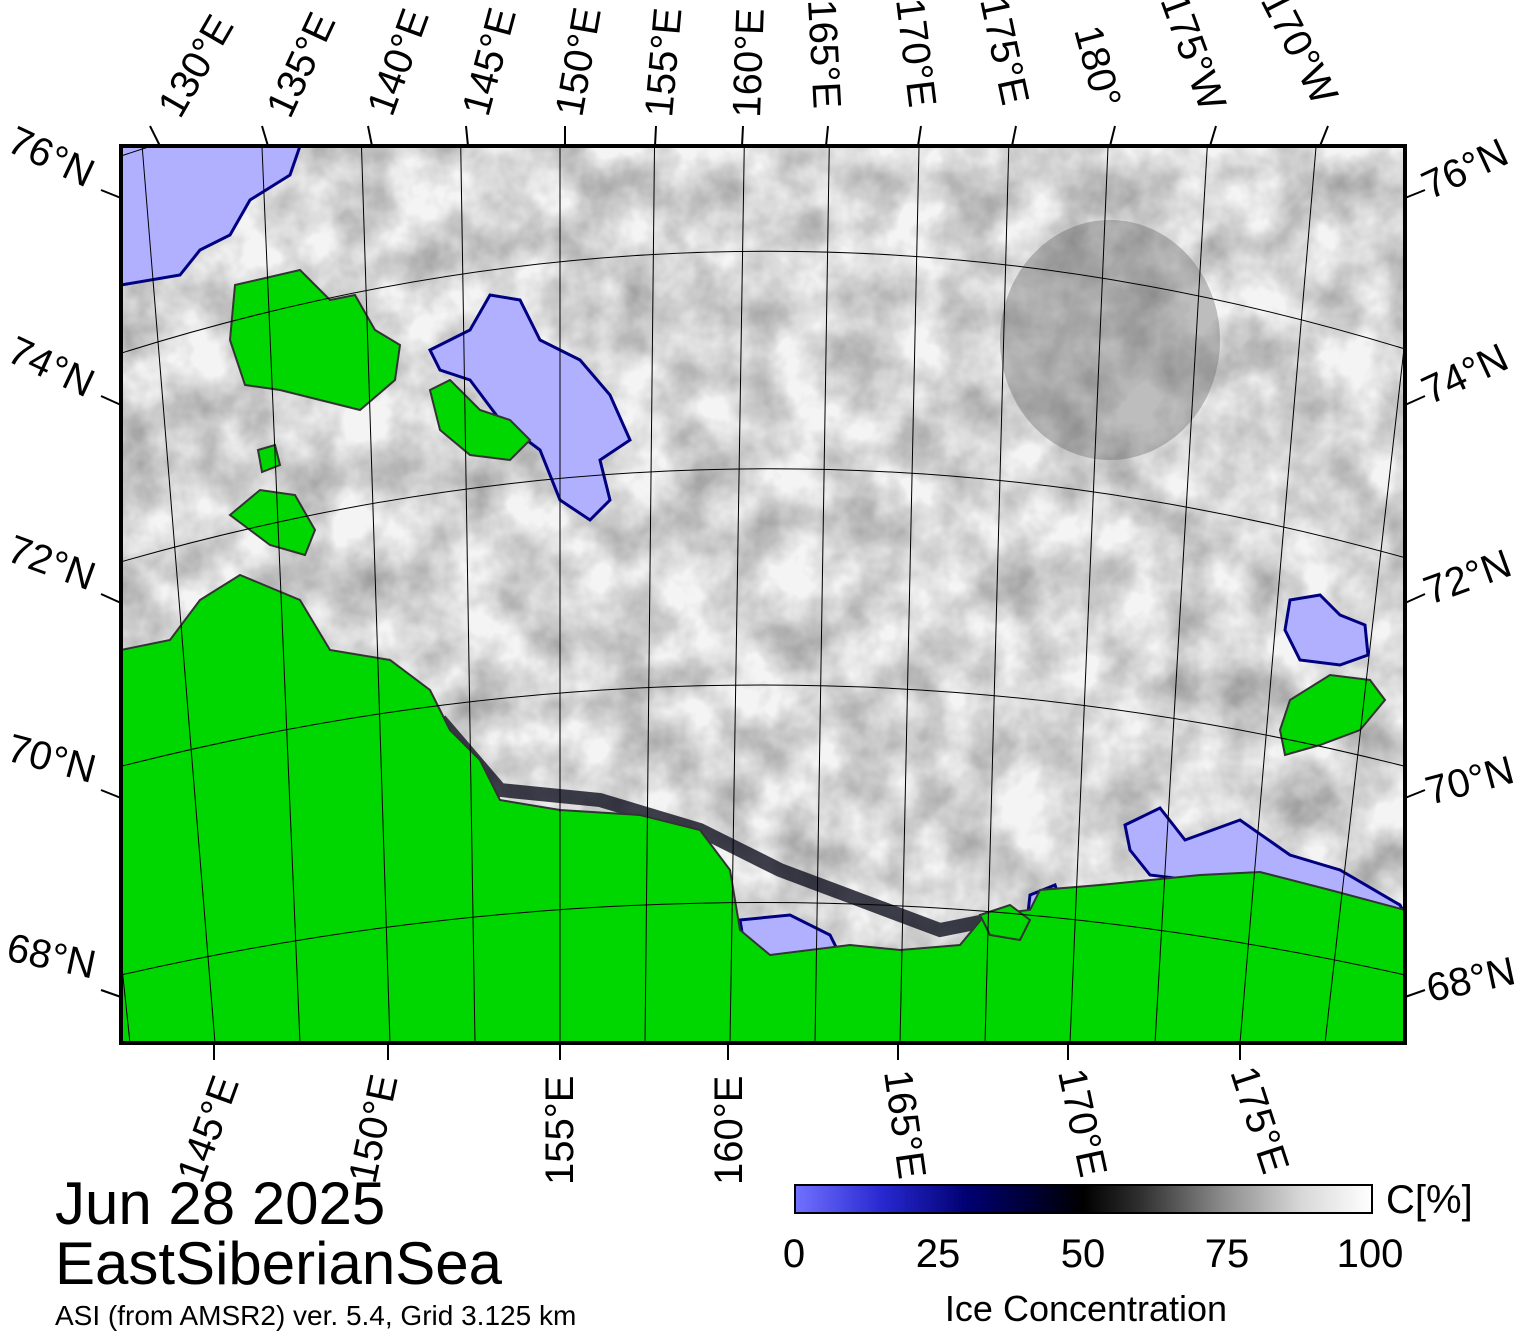  I want to click on island-bolshoy-lyakhovsky, so click(272, 522).